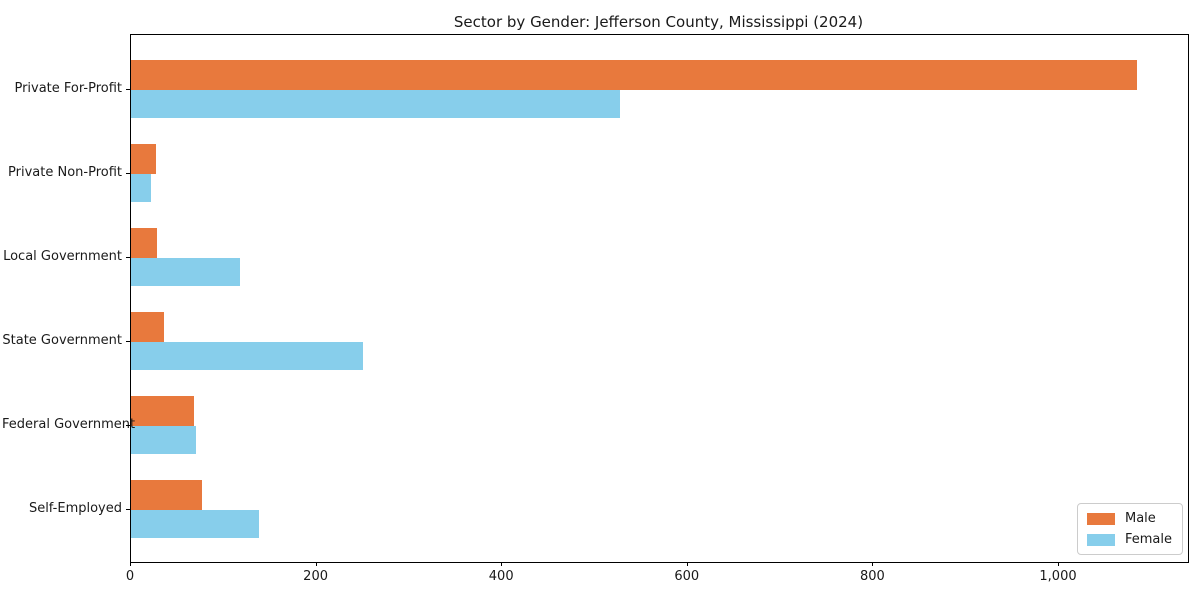  Describe the element at coordinates (195, 524) in the screenshot. I see `bar-female-self-employed` at that location.